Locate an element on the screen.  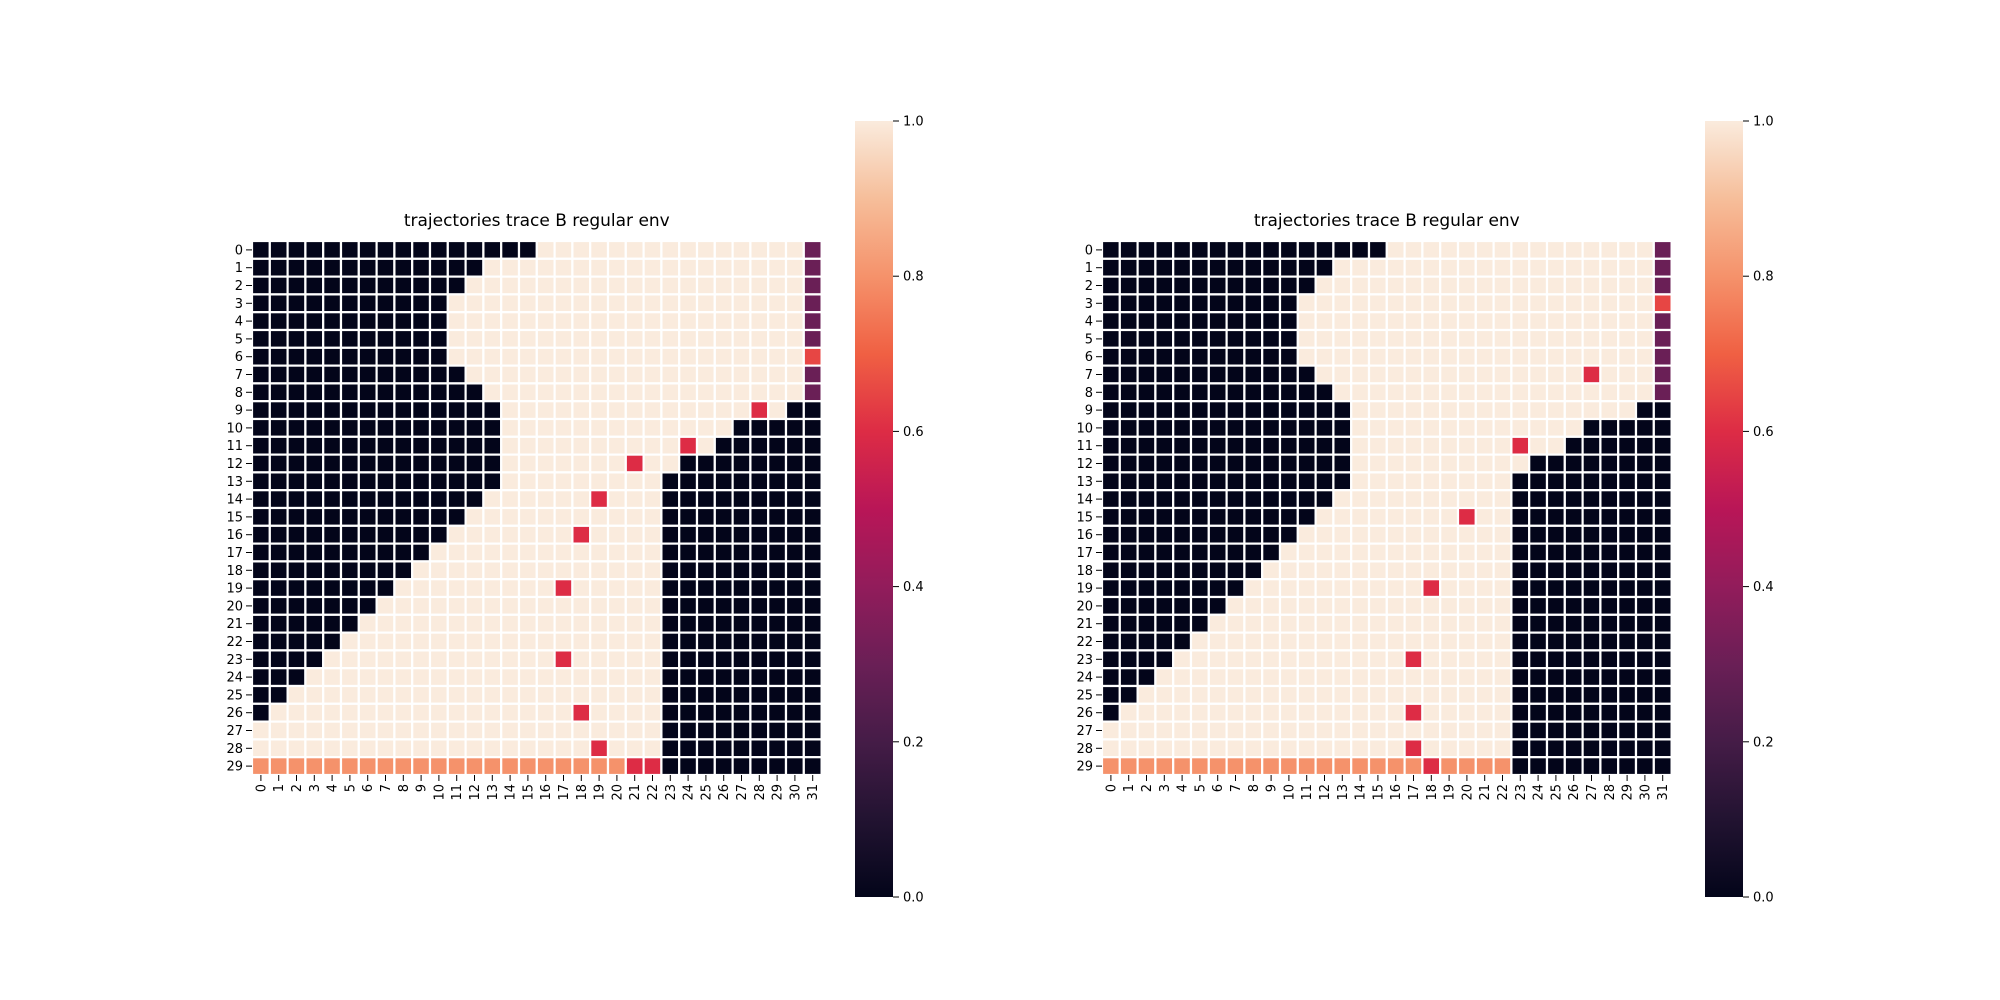
x-tick-label: 10 is located at coordinates (439, 792).